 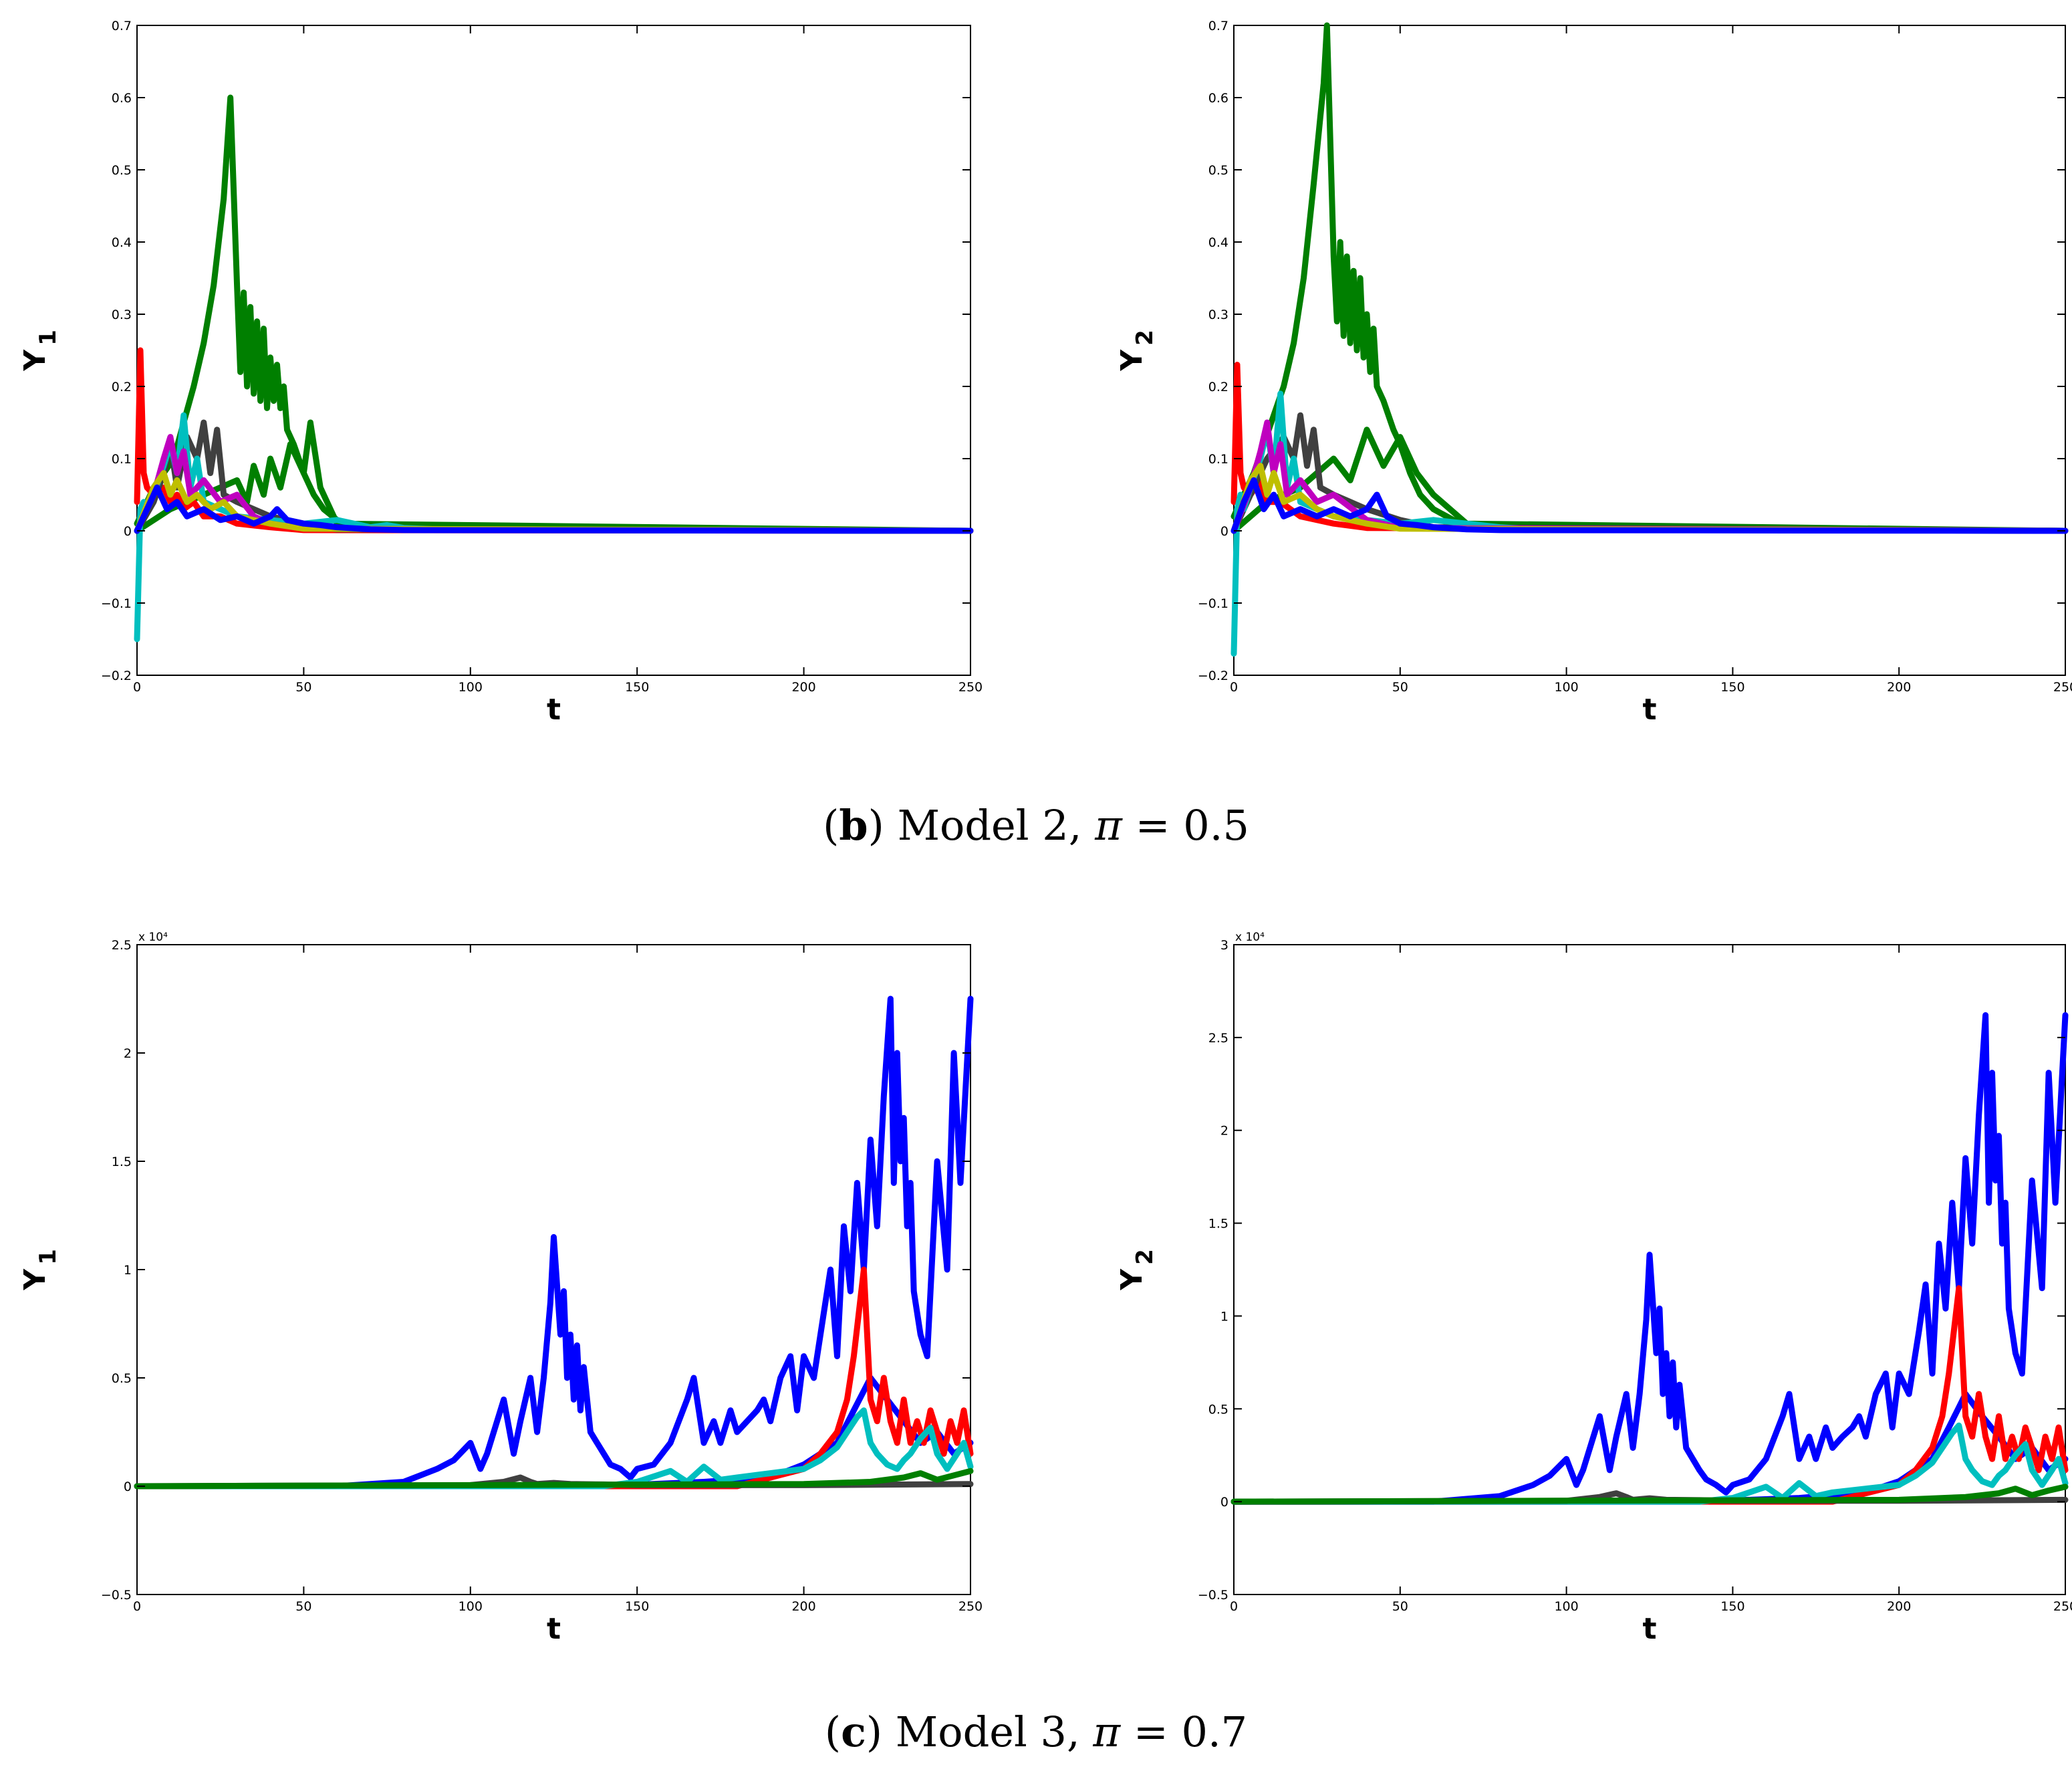 I want to click on y-tick-label: 0.2, so click(x=122, y=387).